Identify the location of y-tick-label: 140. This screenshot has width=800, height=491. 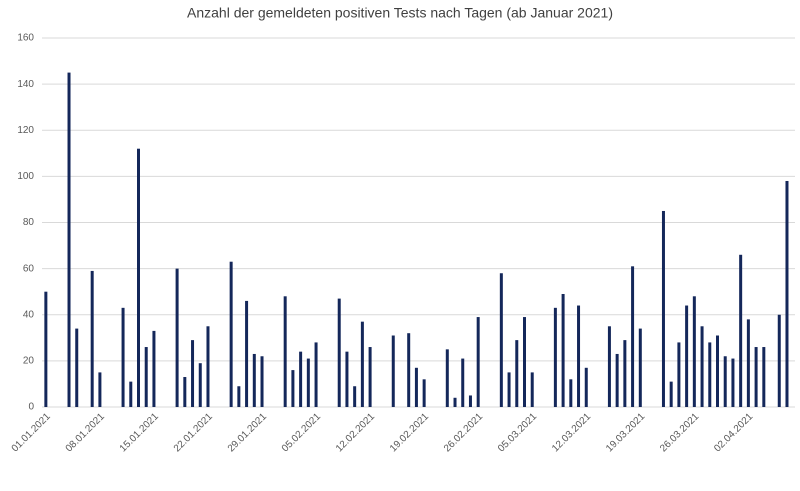
(25, 84).